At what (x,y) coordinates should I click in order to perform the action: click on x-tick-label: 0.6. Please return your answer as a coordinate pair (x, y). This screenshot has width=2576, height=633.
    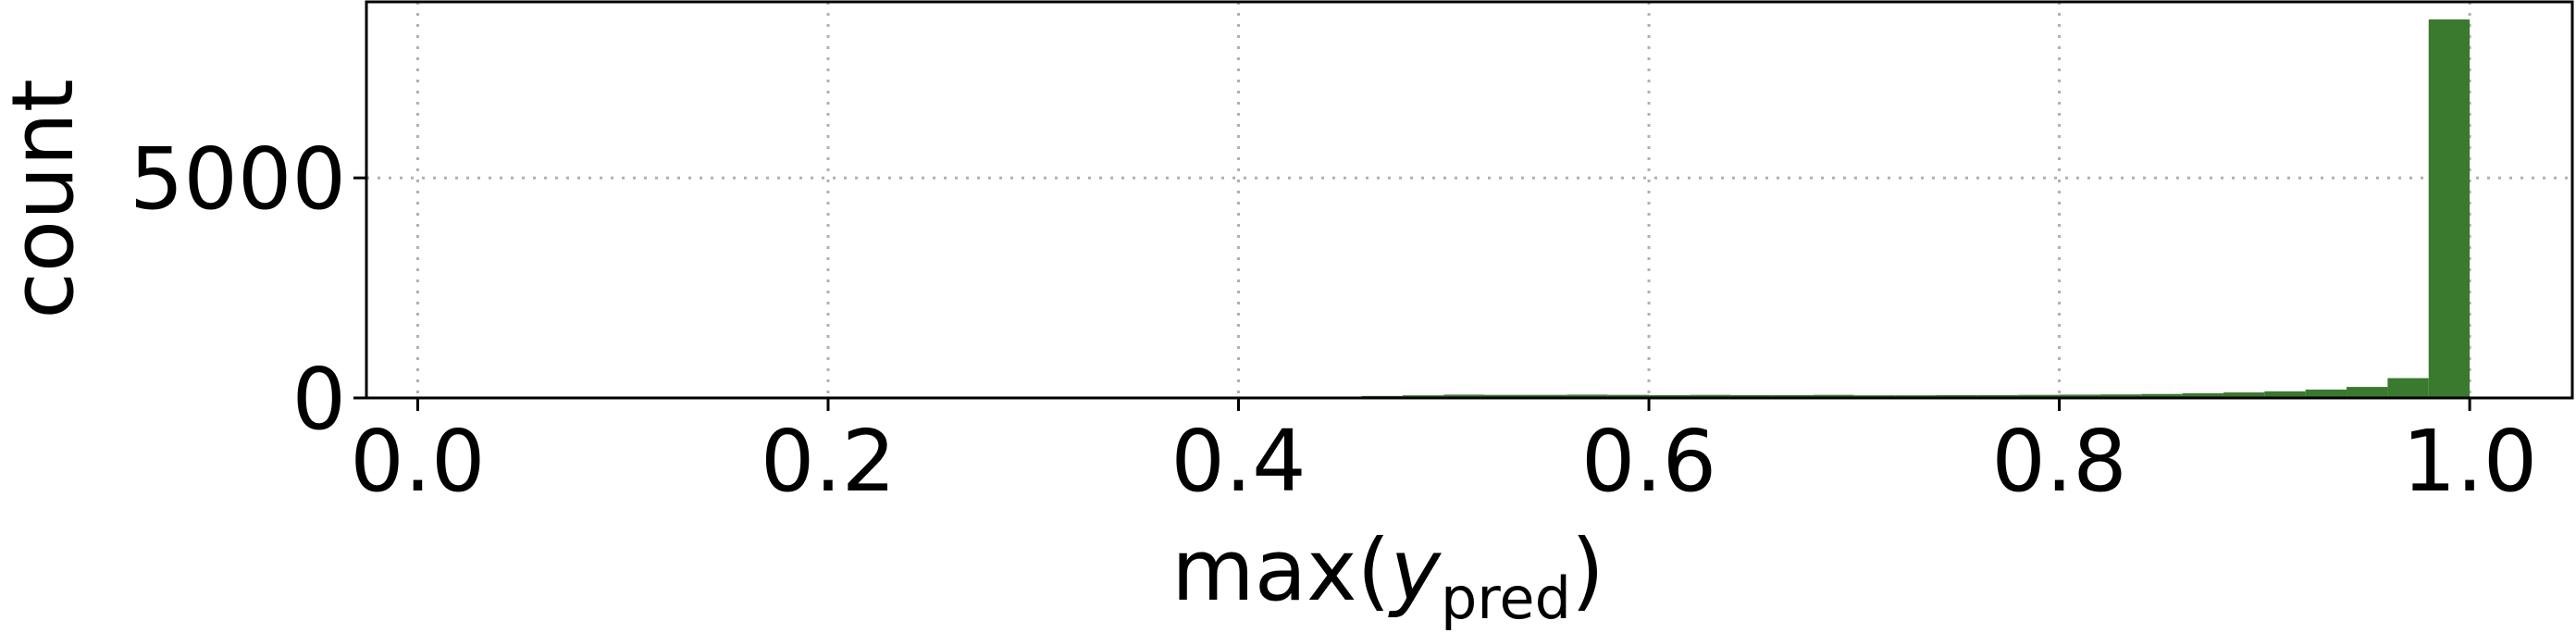
    Looking at the image, I should click on (1649, 462).